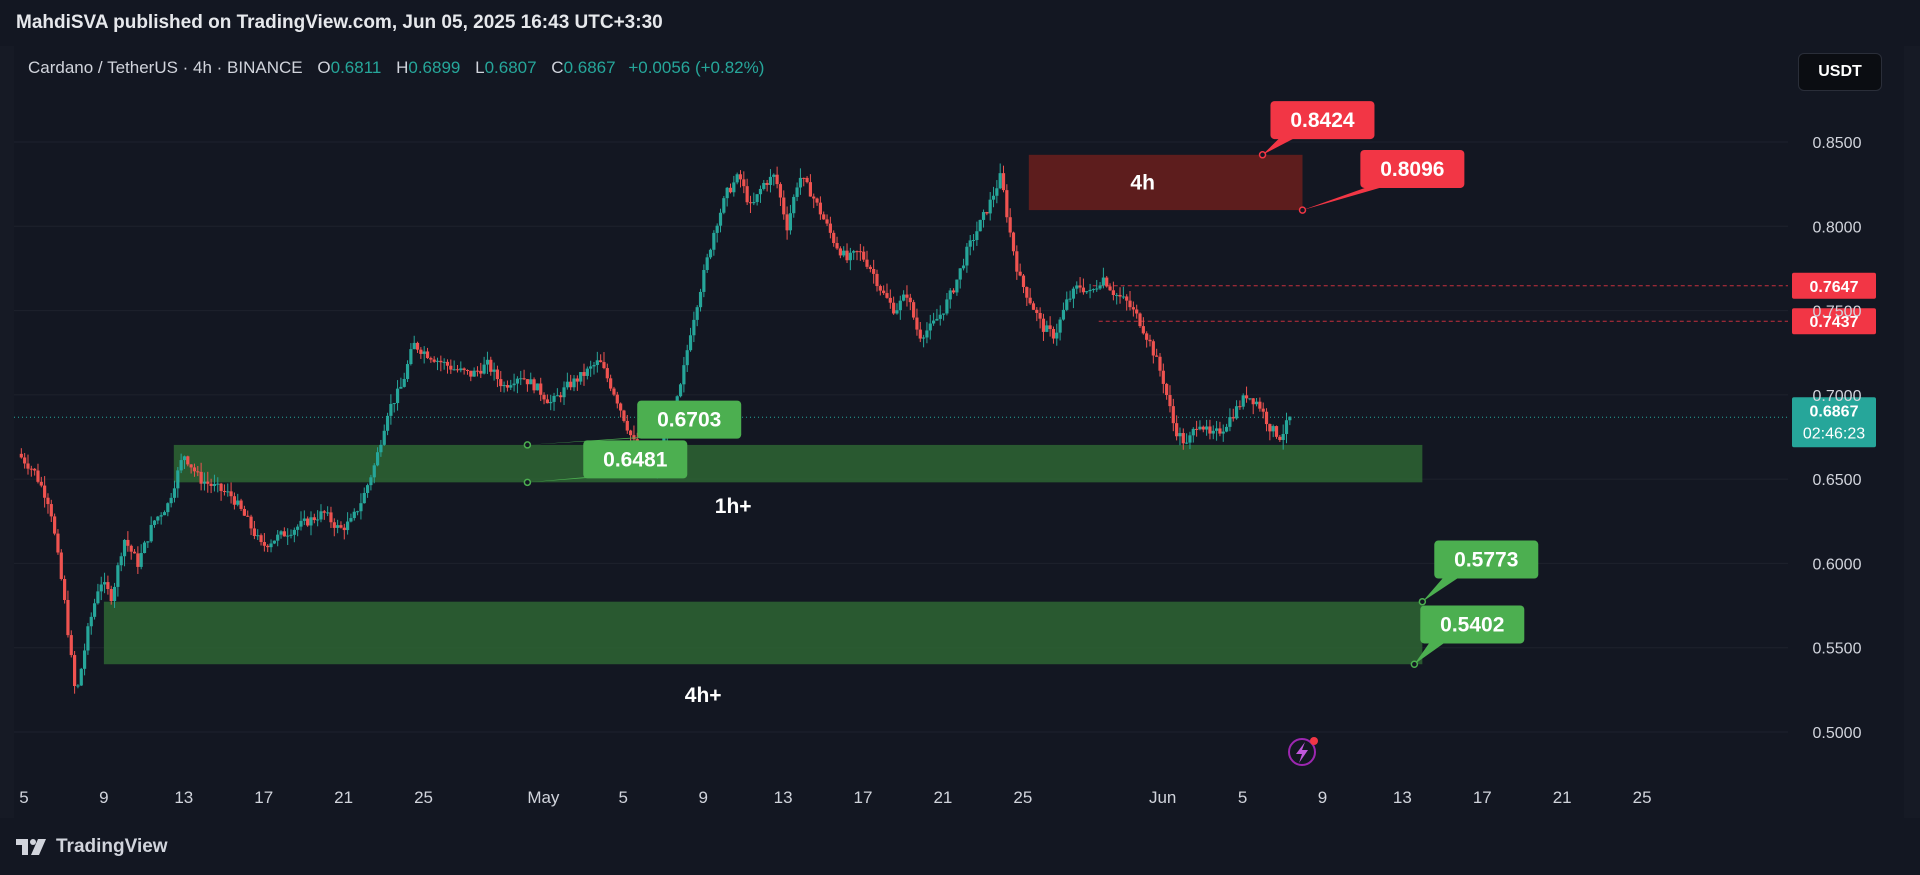 This screenshot has height=875, width=1920. What do you see at coordinates (1303, 751) in the screenshot?
I see `flash-icon` at bounding box center [1303, 751].